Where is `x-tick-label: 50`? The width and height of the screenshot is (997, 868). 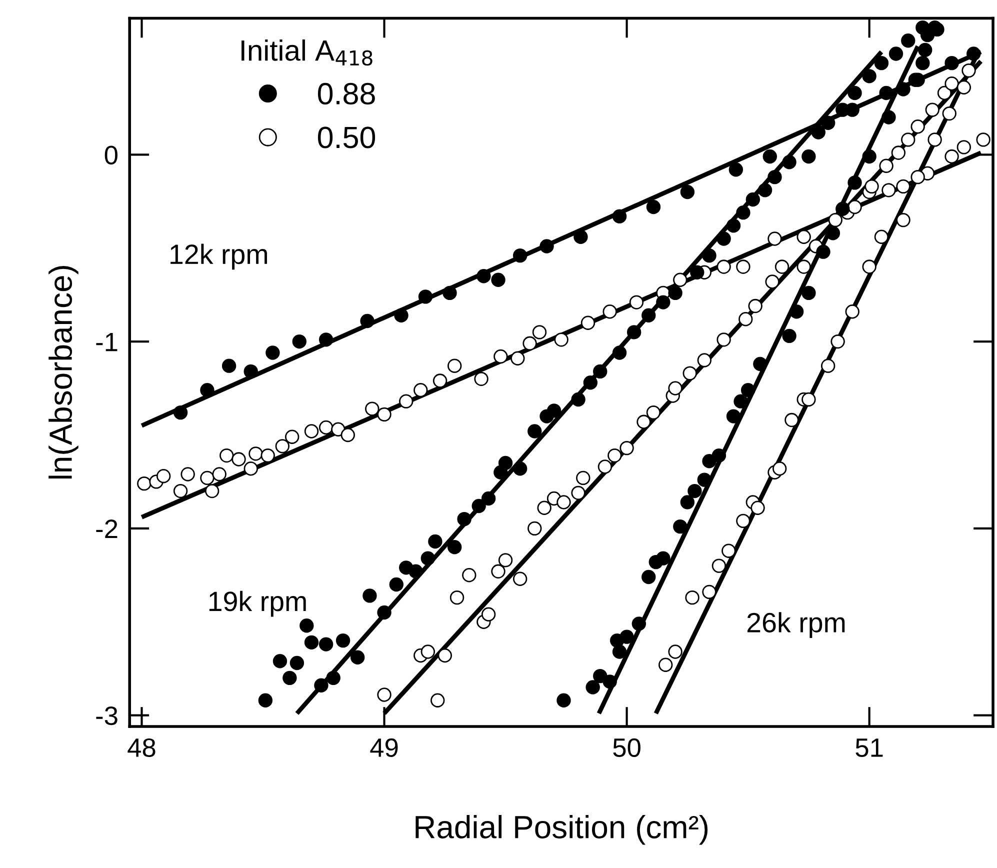
x-tick-label: 50 is located at coordinates (626, 748).